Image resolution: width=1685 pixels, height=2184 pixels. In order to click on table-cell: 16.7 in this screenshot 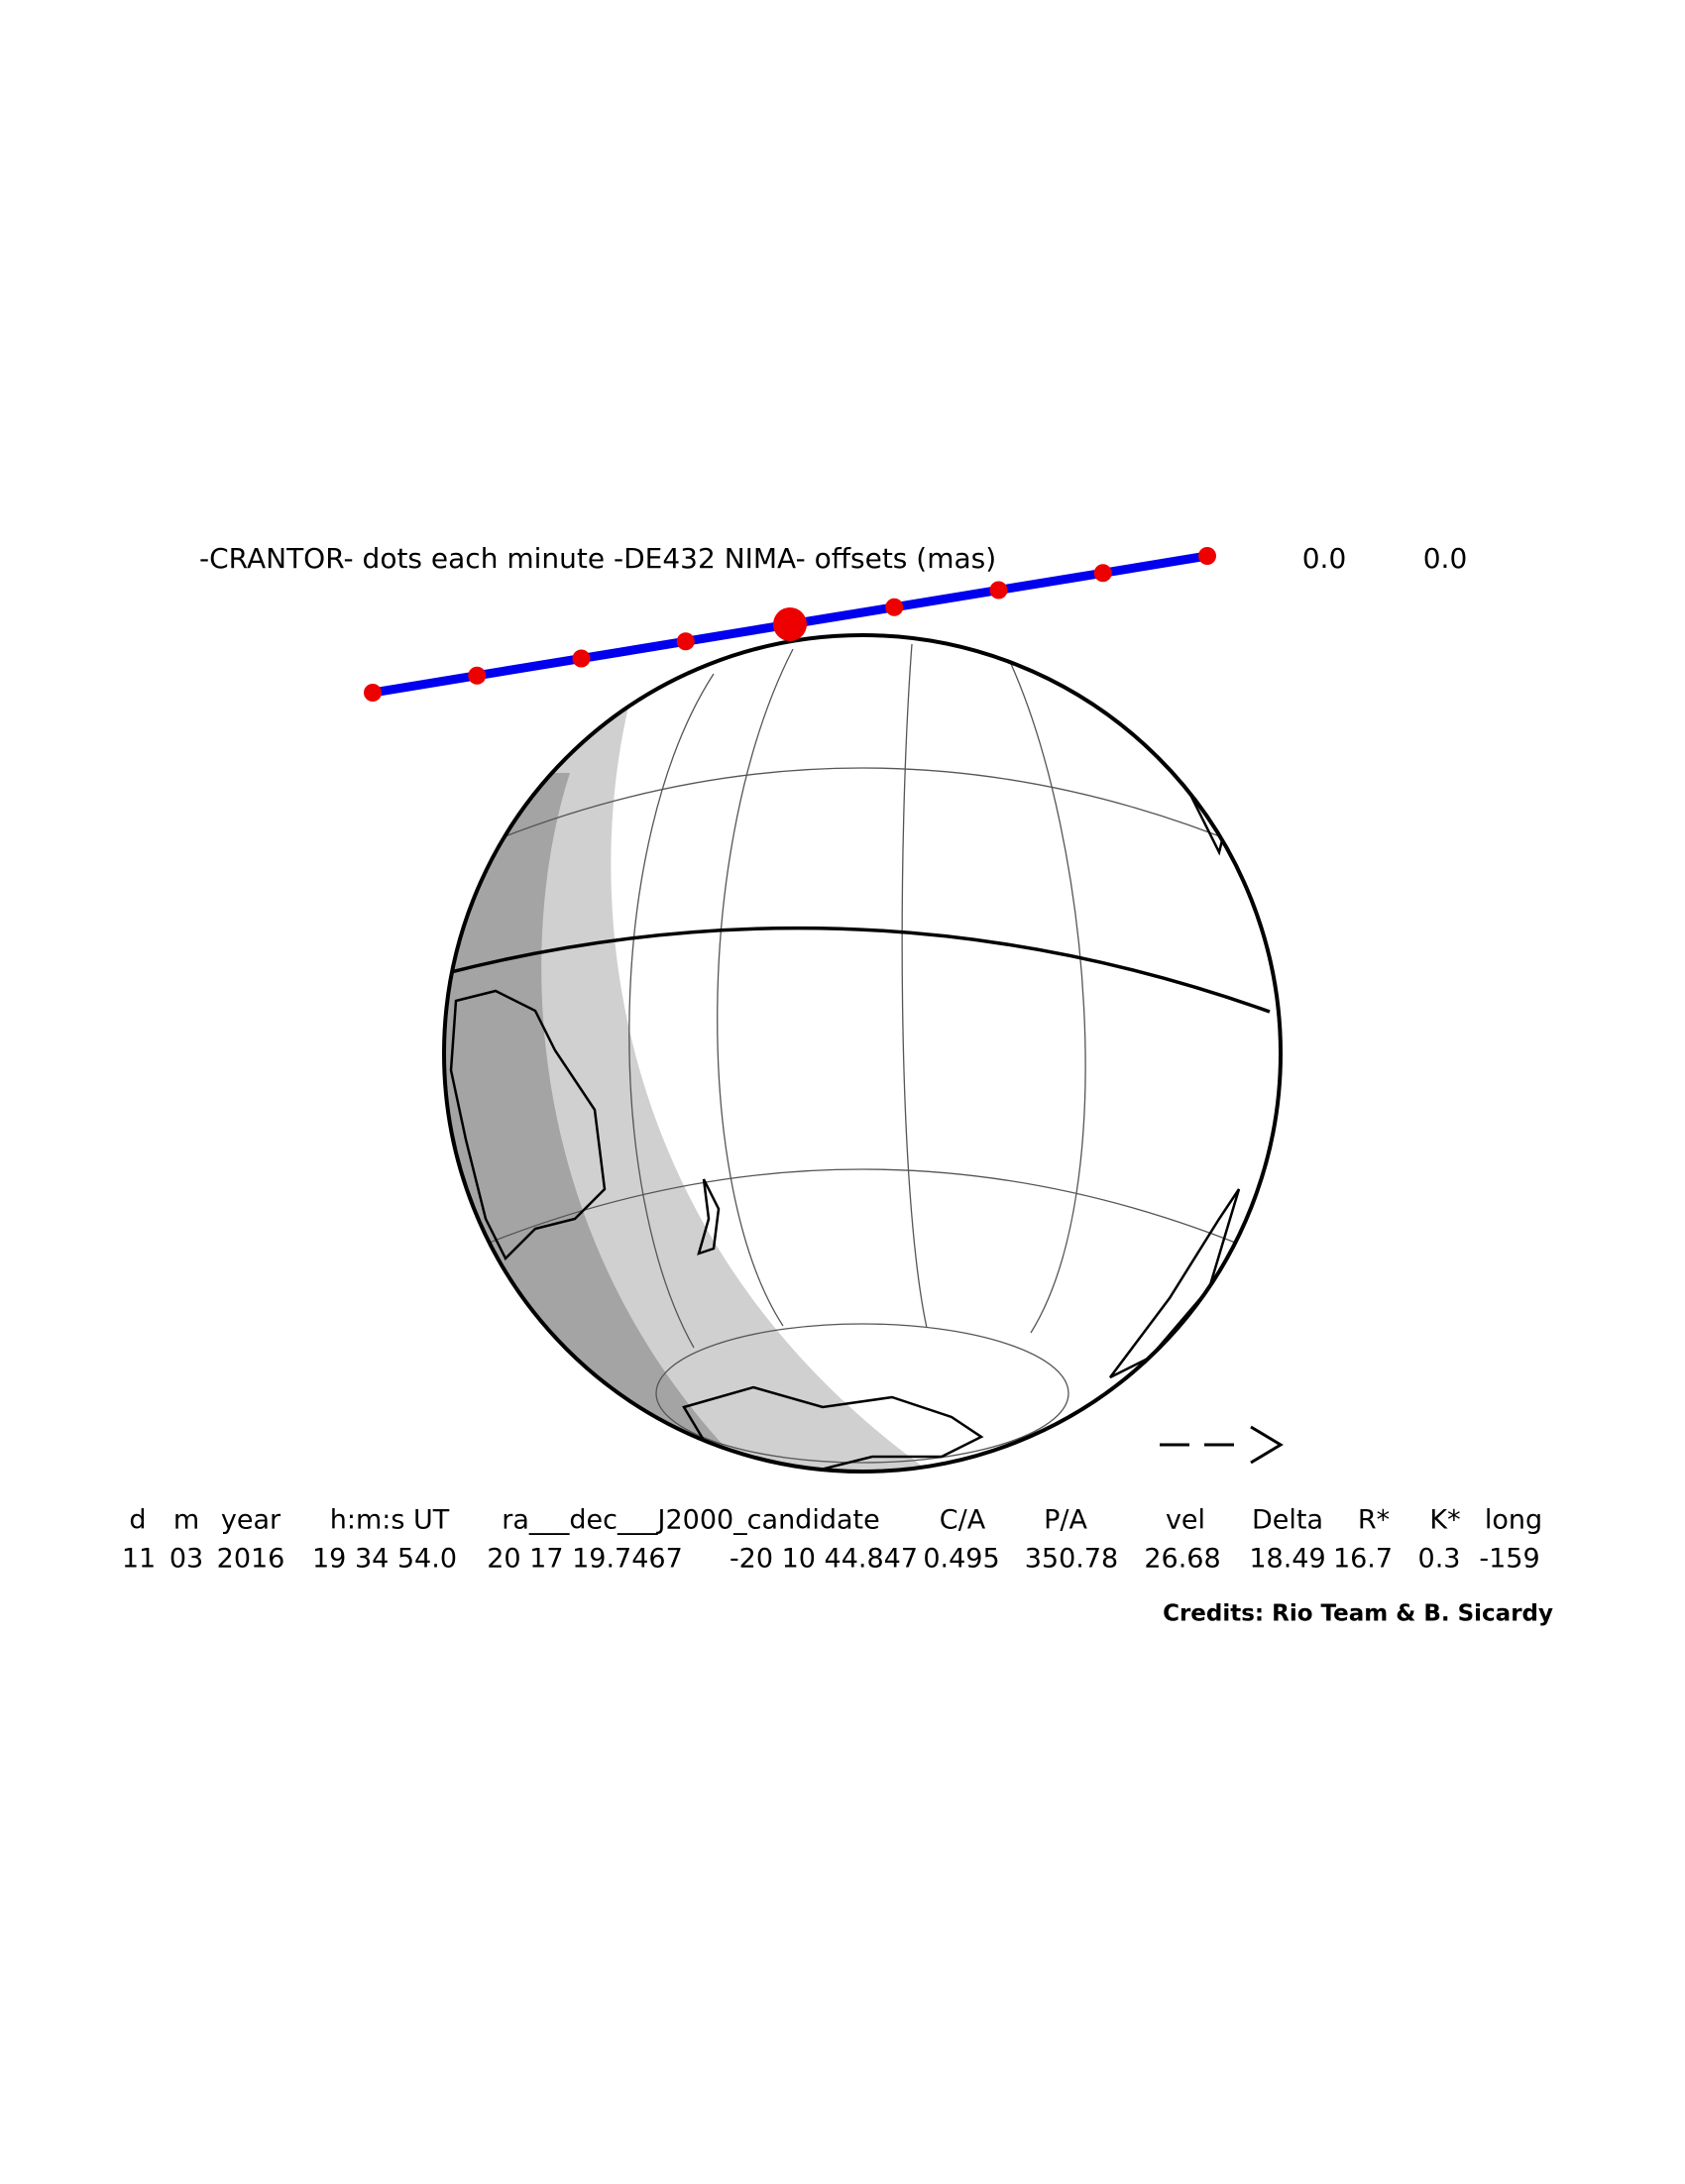, I will do `click(1363, 1559)`.